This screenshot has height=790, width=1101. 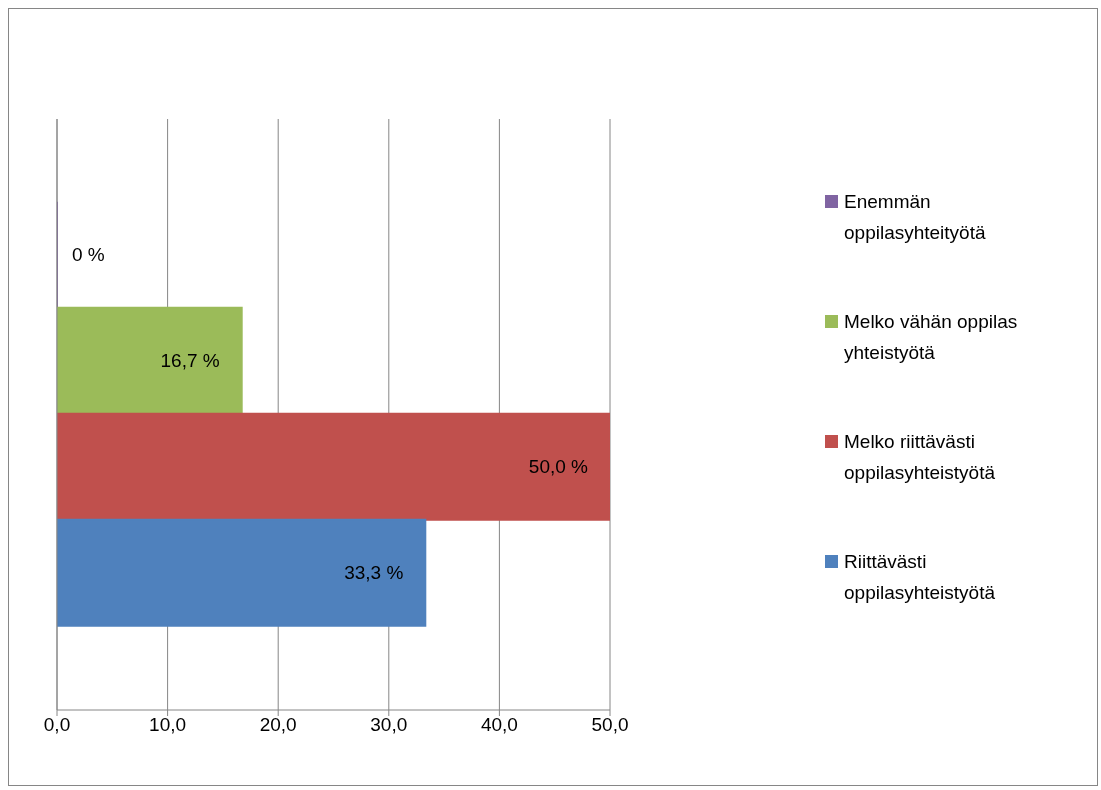 I want to click on legend-label: Enemmän oppilasyhteityötä, so click(x=915, y=217).